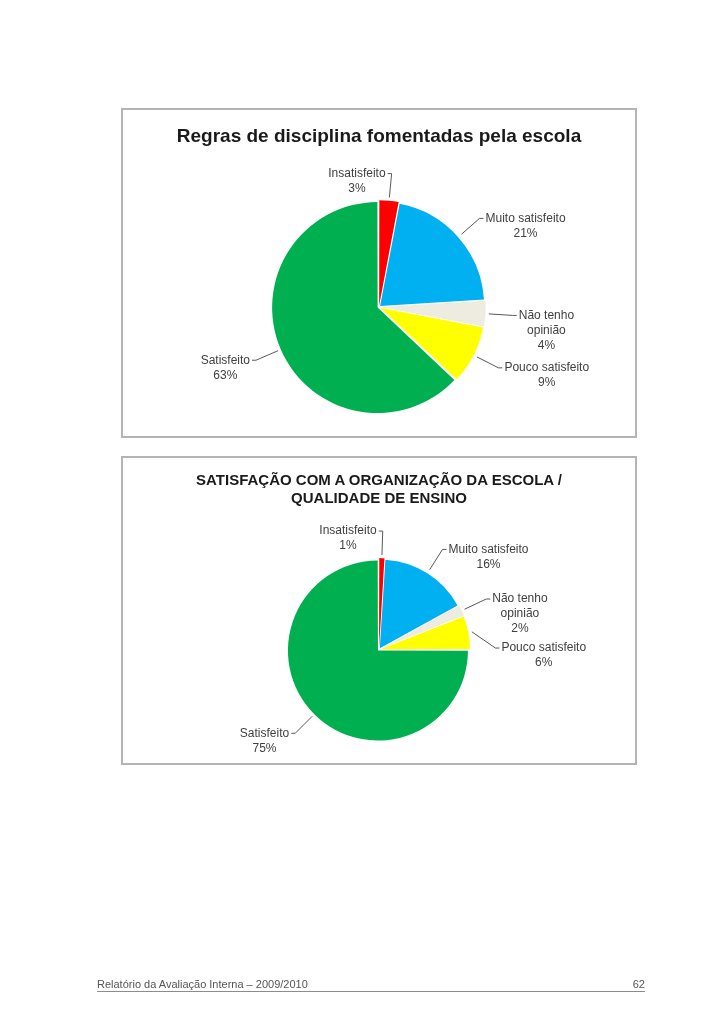 The image size is (728, 1030). I want to click on data-label: 9%, so click(547, 382).